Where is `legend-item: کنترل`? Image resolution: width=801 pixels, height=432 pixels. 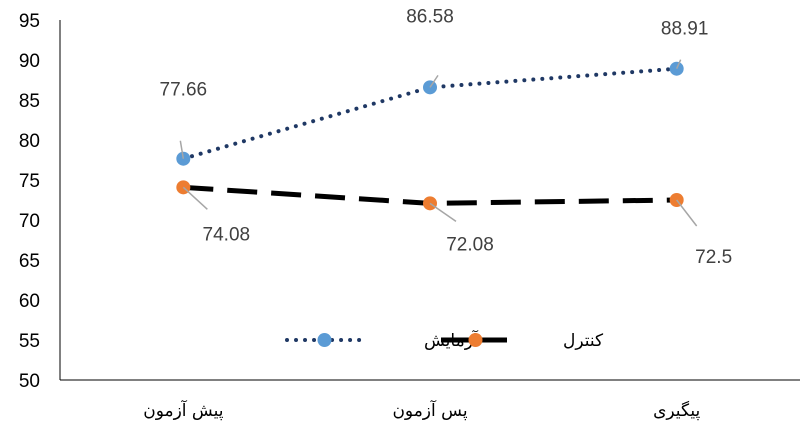
legend-item: کنترل is located at coordinates (522, 341).